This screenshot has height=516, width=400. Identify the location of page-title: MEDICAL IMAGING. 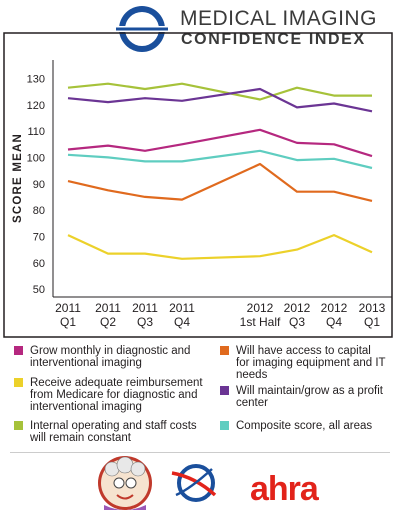
(278, 18).